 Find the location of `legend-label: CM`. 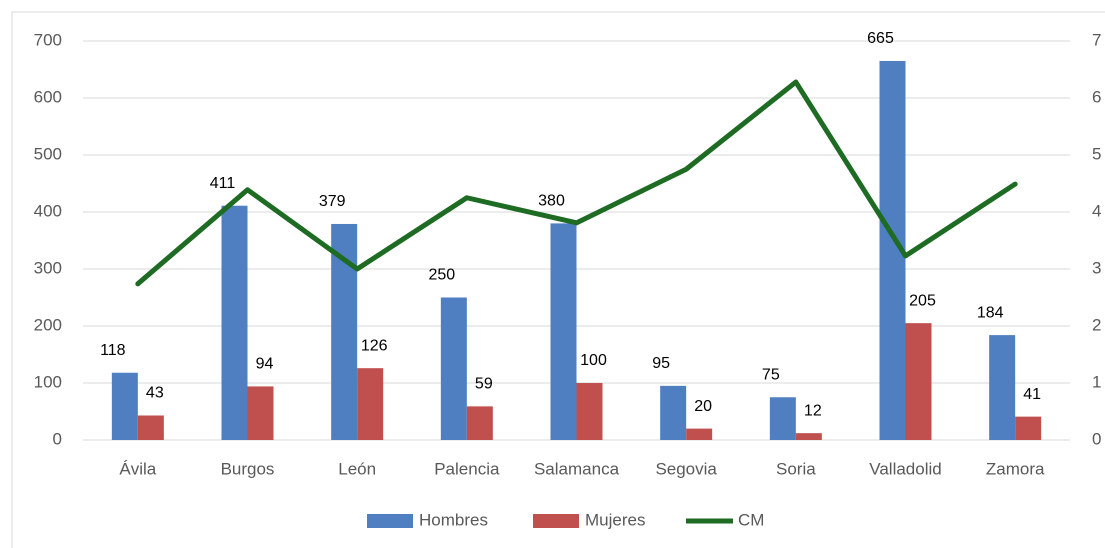

legend-label: CM is located at coordinates (751, 519).